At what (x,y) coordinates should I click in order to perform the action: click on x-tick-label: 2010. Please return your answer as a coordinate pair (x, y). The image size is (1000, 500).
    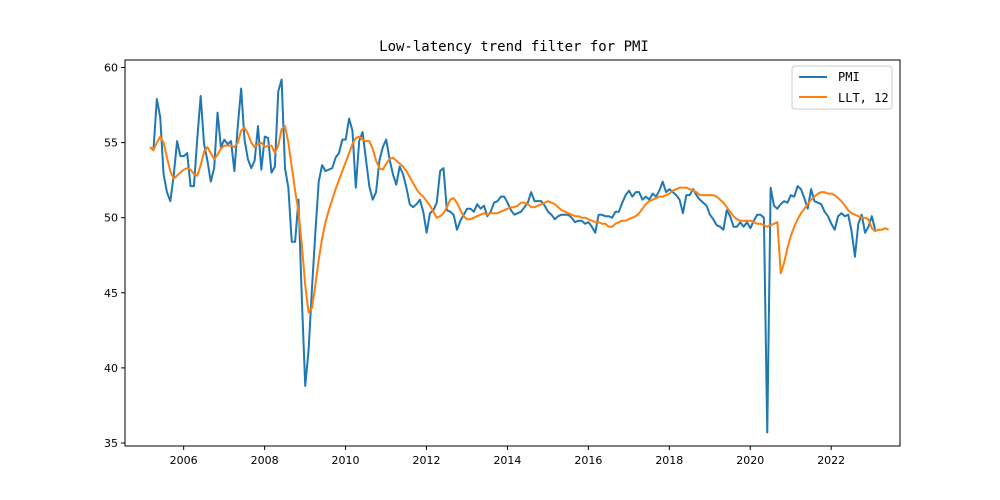
    Looking at the image, I should click on (346, 460).